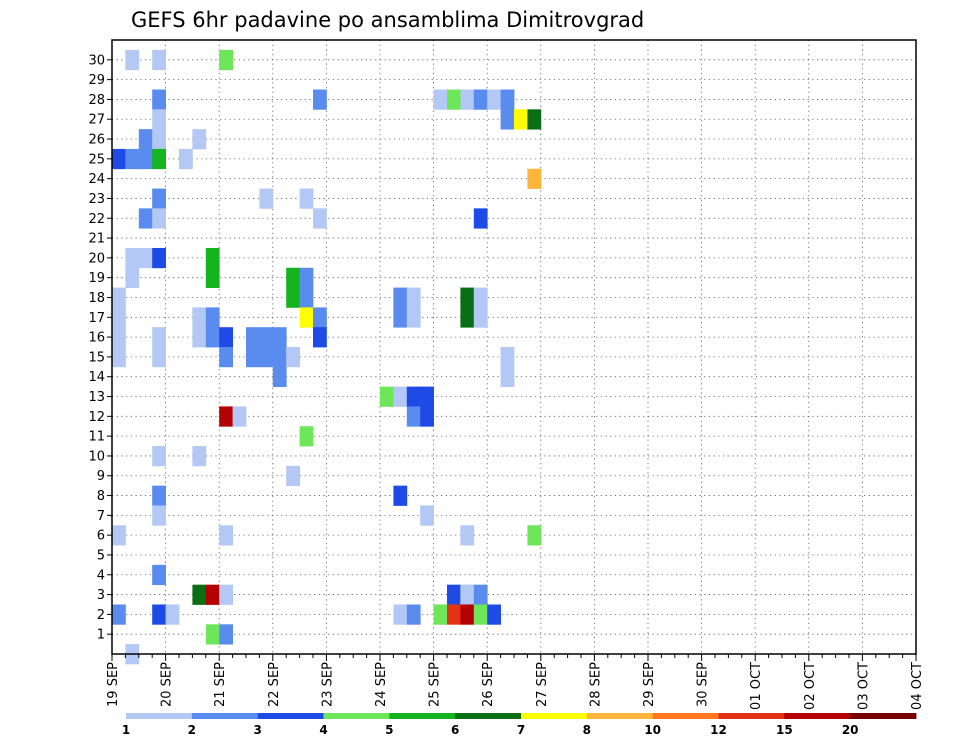 The image size is (960, 742). What do you see at coordinates (595, 684) in the screenshot?
I see `x-tick-label: 28 SEP` at bounding box center [595, 684].